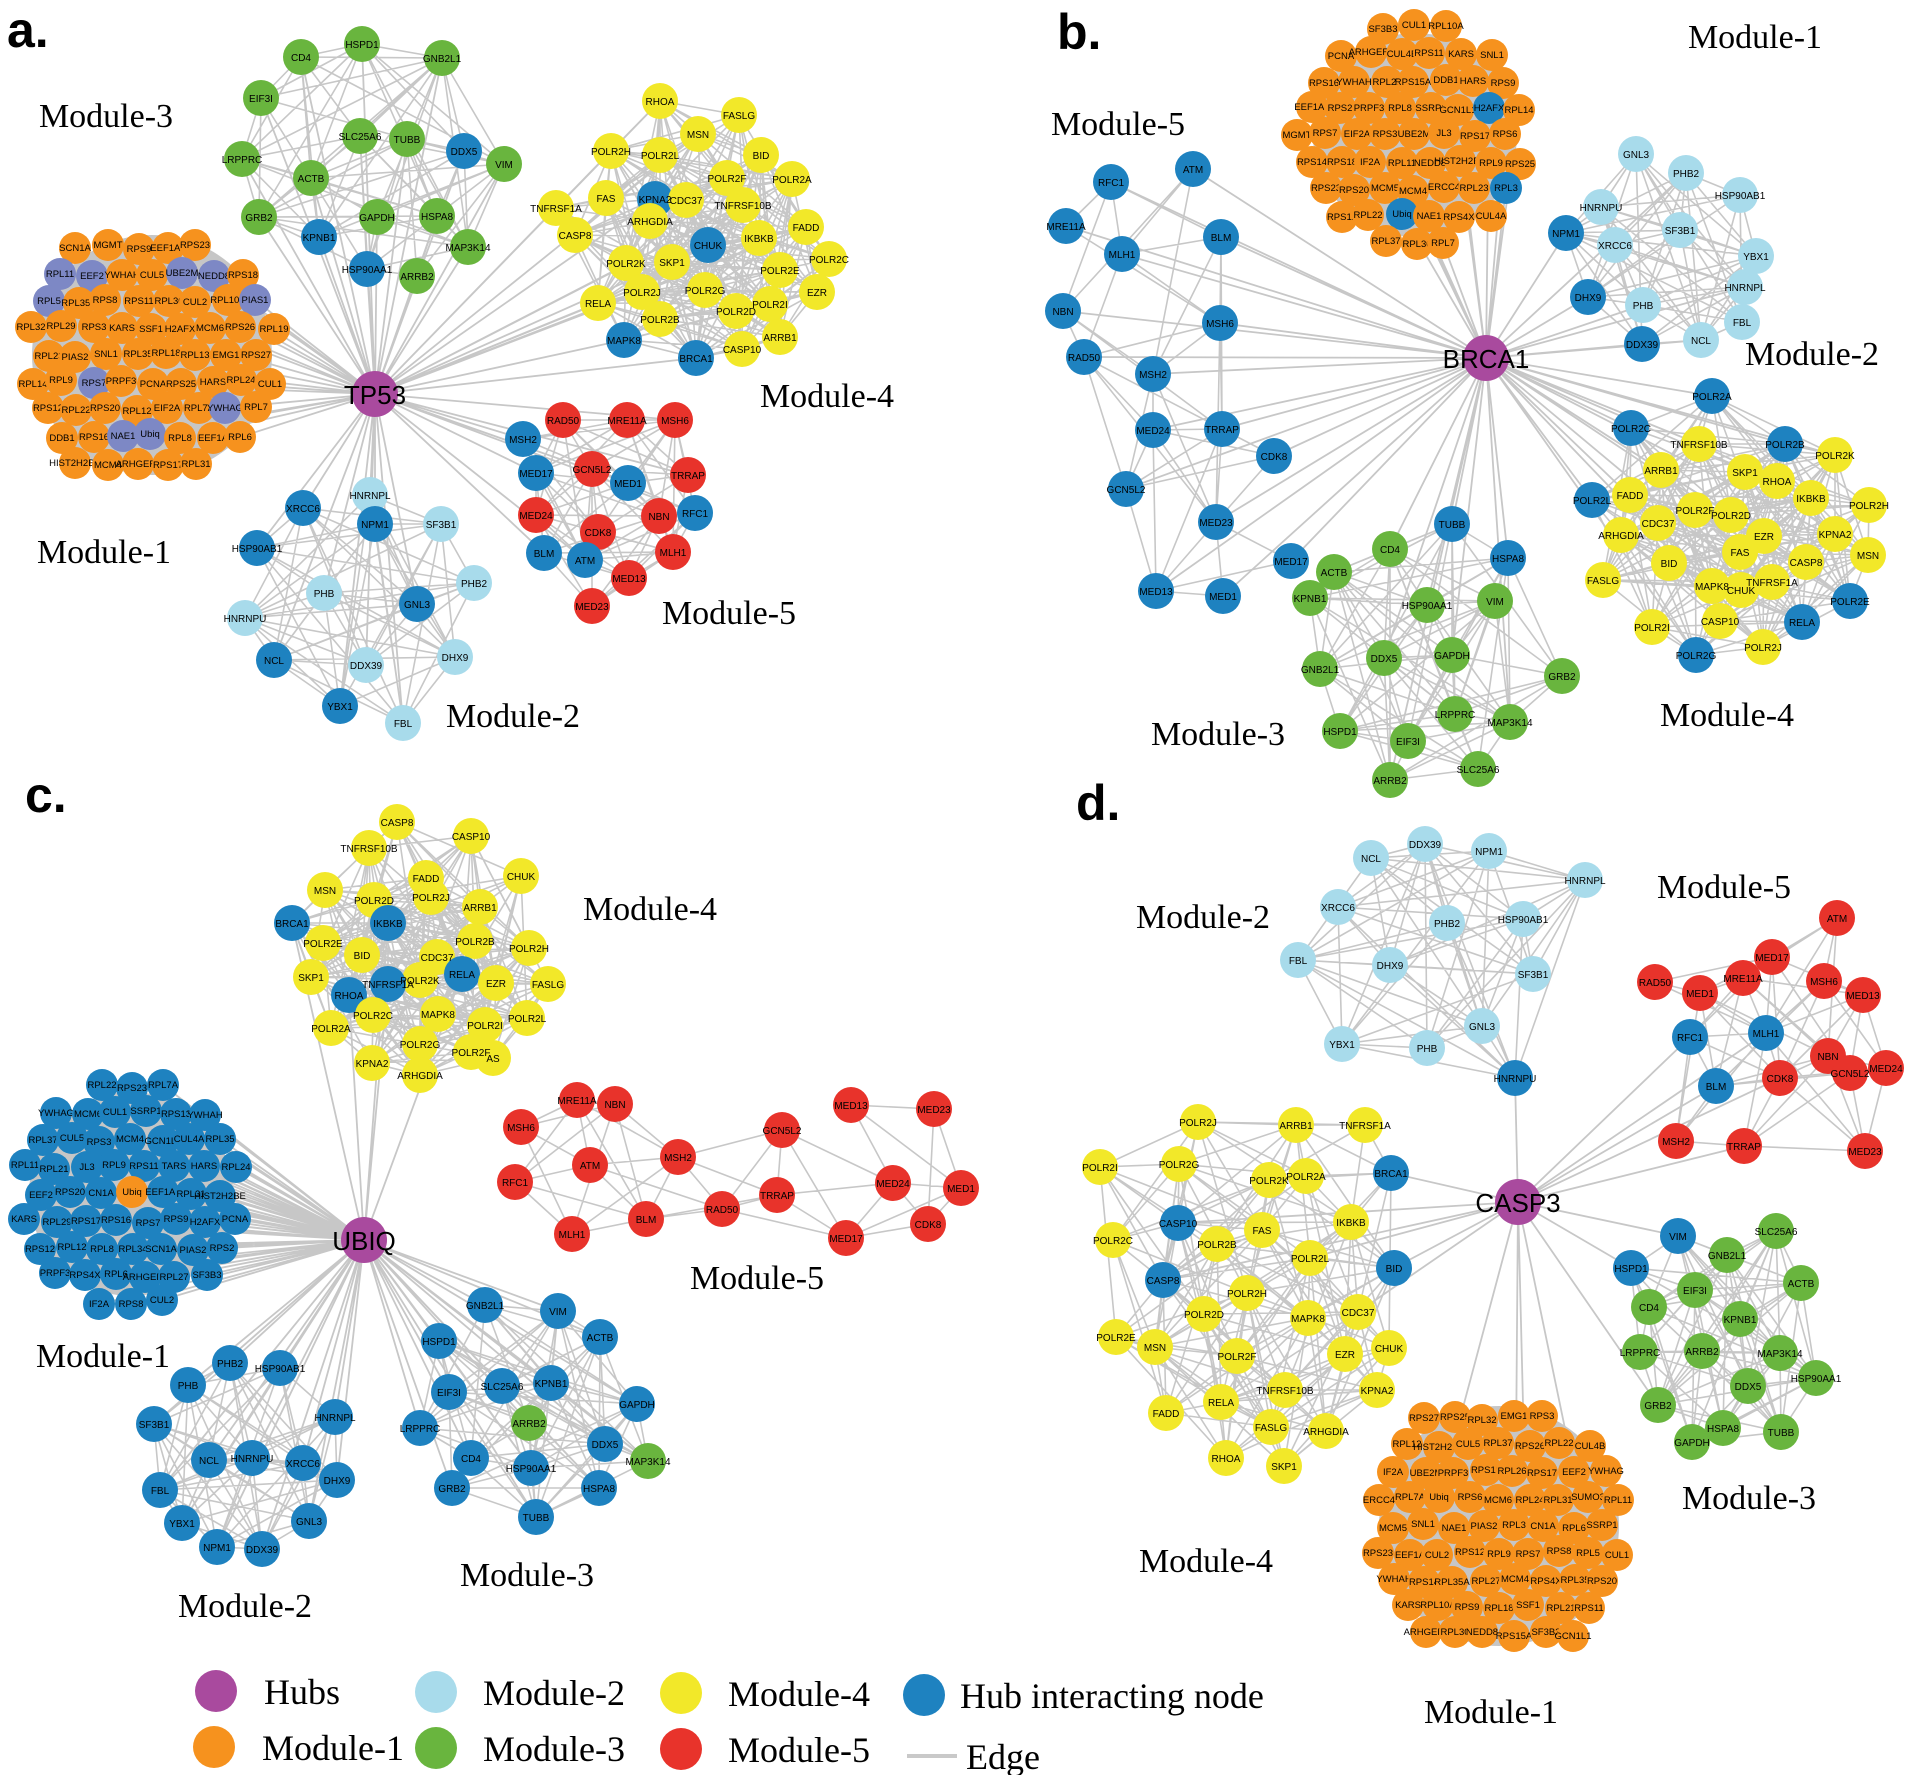  Describe the element at coordinates (1439, 1497) in the screenshot. I see `svg-text: Ubiq` at that location.